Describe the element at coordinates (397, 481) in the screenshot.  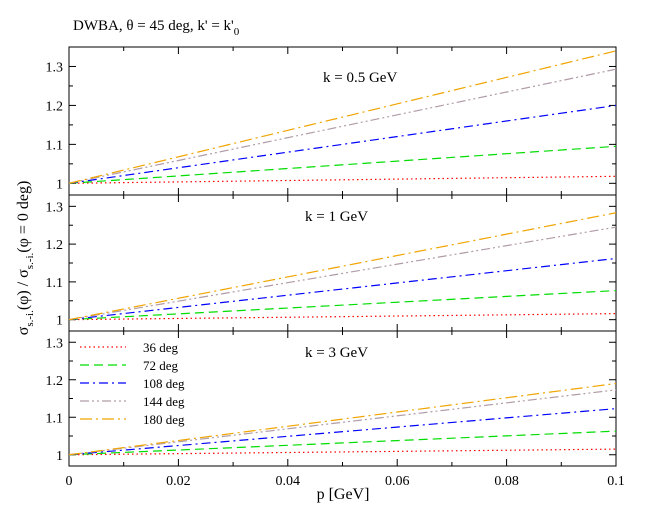
I see `x-tick-label: 0.06` at that location.